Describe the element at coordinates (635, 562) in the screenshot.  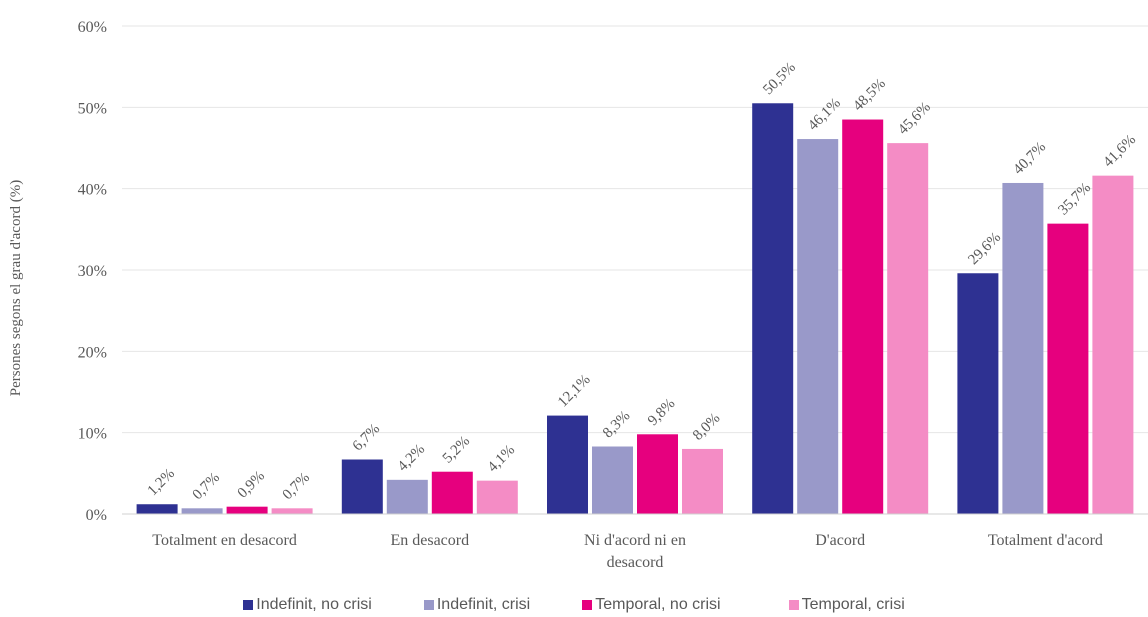
I see `x-category-label: desacord` at that location.